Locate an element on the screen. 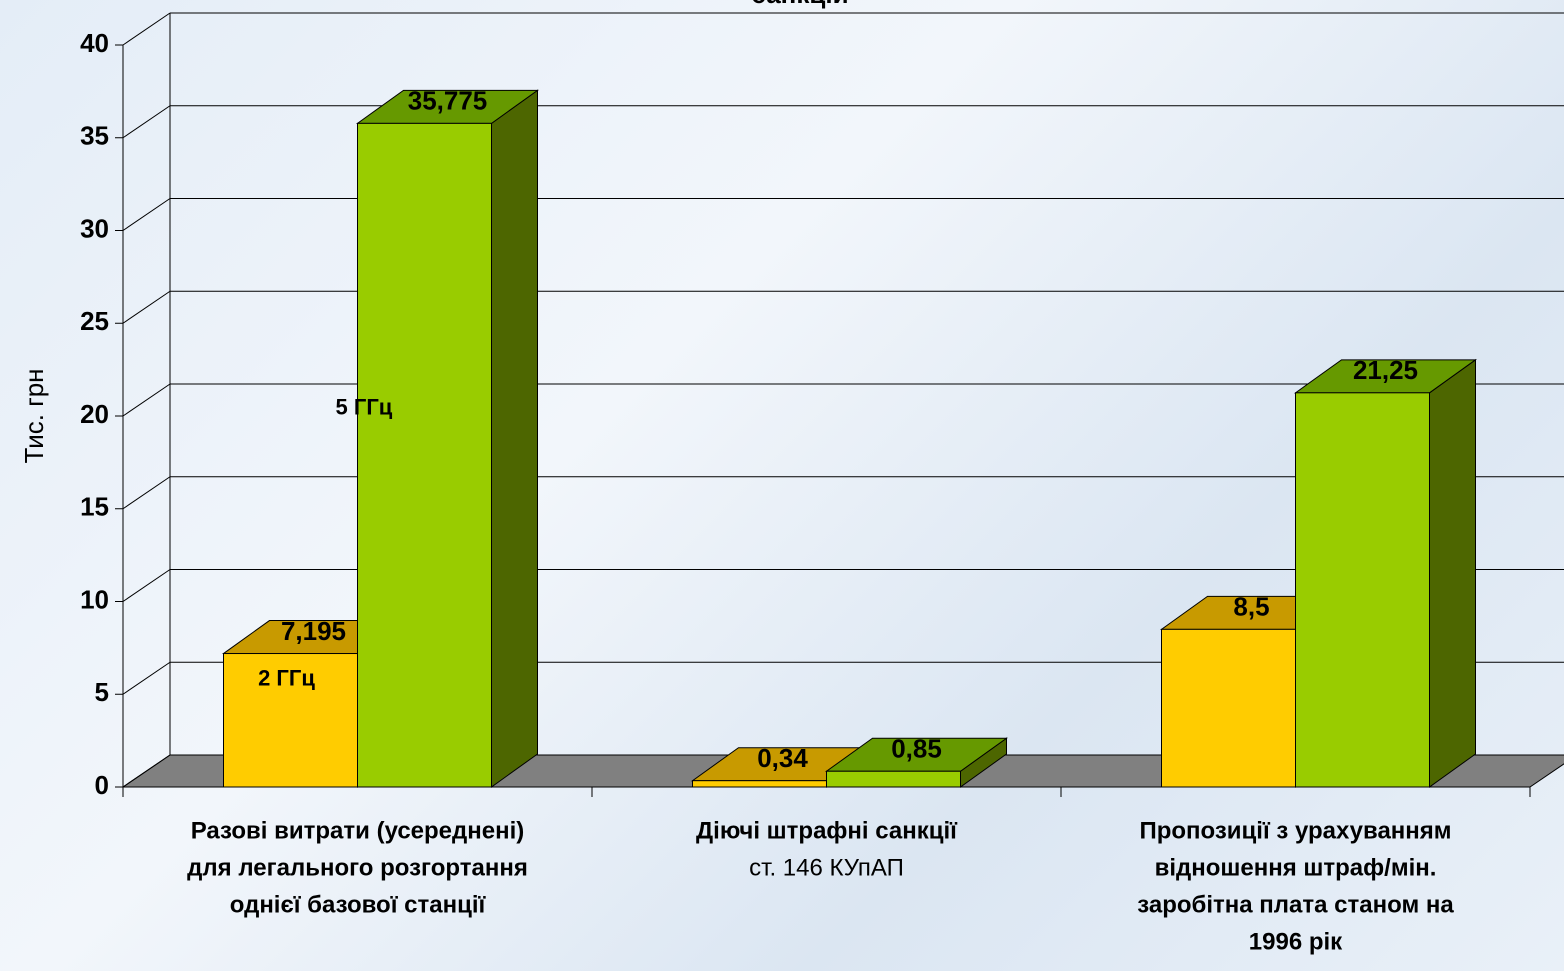 This screenshot has width=1564, height=971. legend-label: 5 ГГц is located at coordinates (364, 407).